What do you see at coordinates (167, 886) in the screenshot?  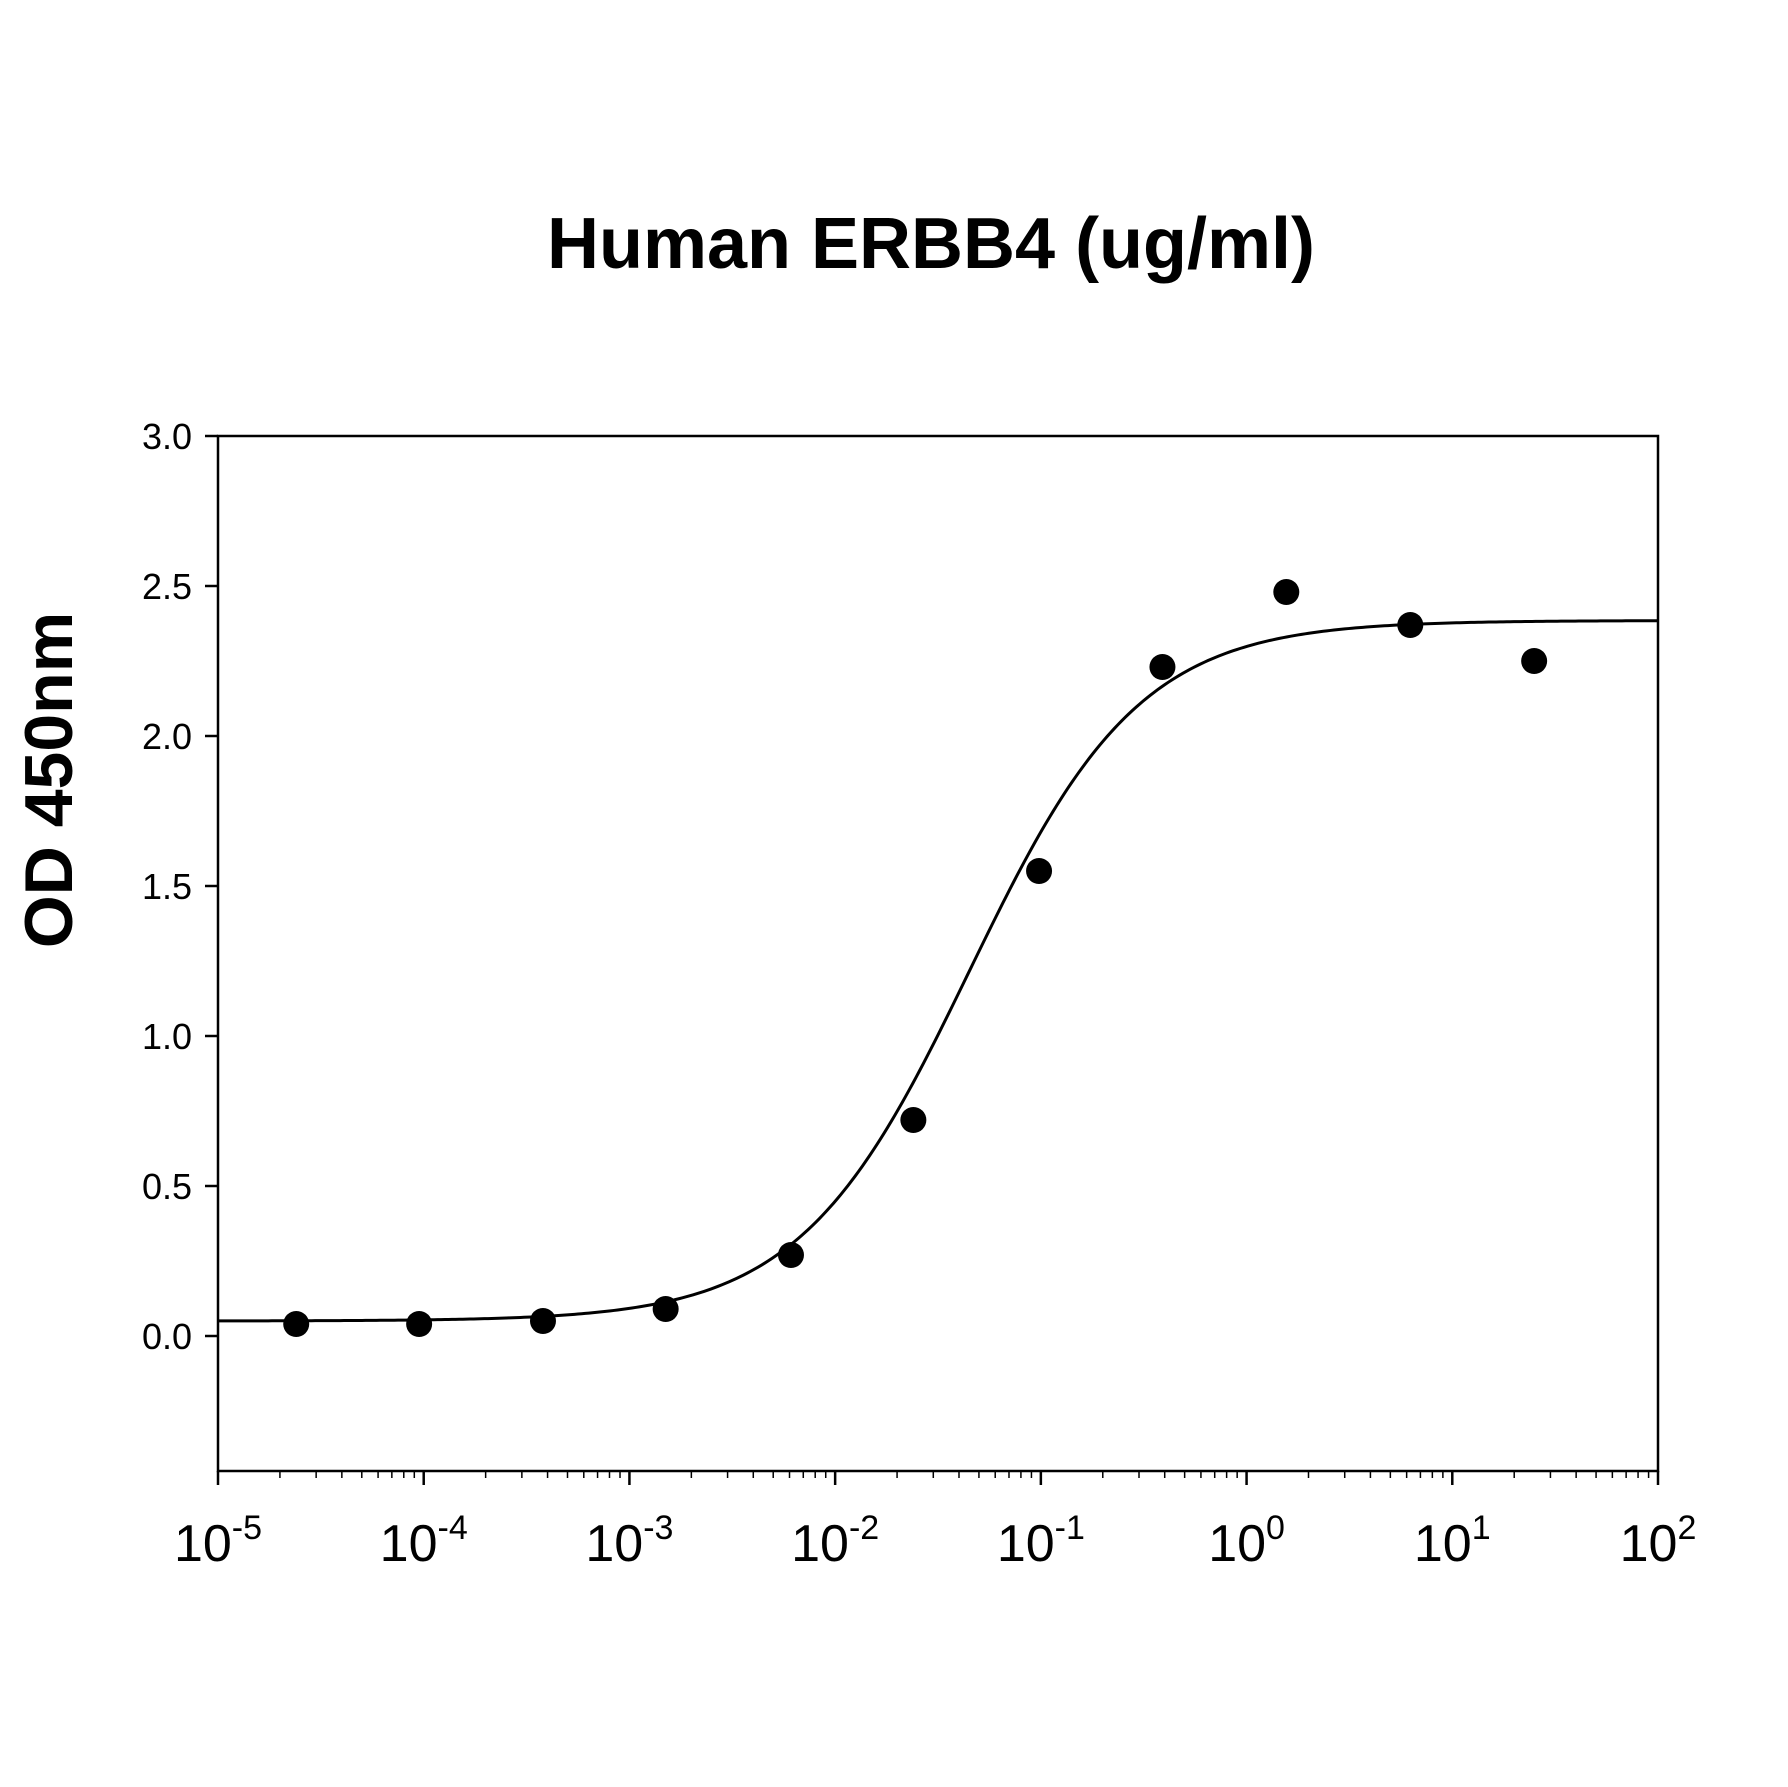 I see `y-tick-label: 1.5` at bounding box center [167, 886].